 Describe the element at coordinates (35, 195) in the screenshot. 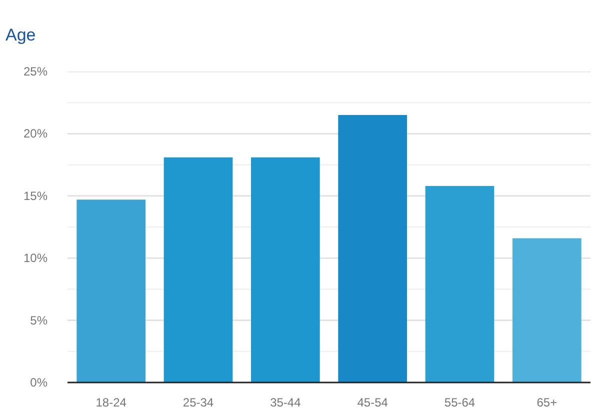

I see `y-tick-label: 15%` at that location.